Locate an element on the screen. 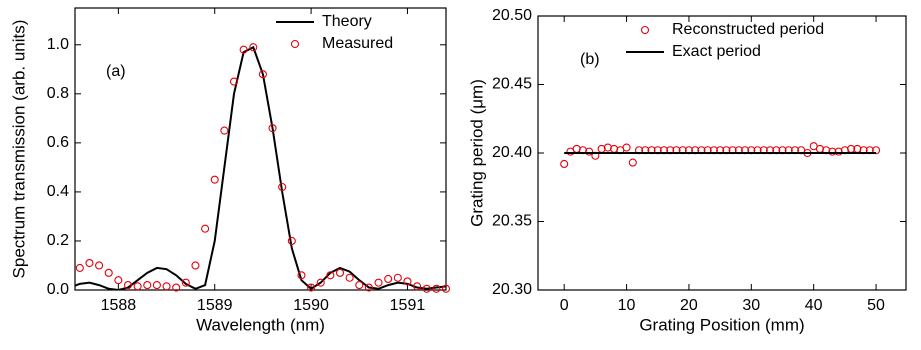  x-axis-label: Grating Position (mm) is located at coordinates (721, 324).